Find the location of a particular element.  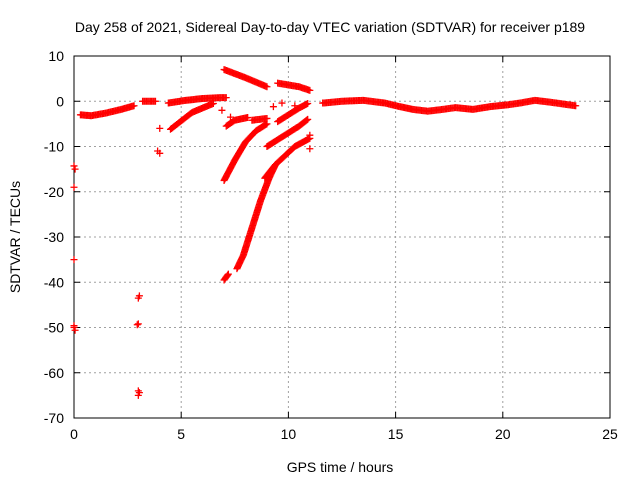

x-tick-label: 20 is located at coordinates (503, 434).